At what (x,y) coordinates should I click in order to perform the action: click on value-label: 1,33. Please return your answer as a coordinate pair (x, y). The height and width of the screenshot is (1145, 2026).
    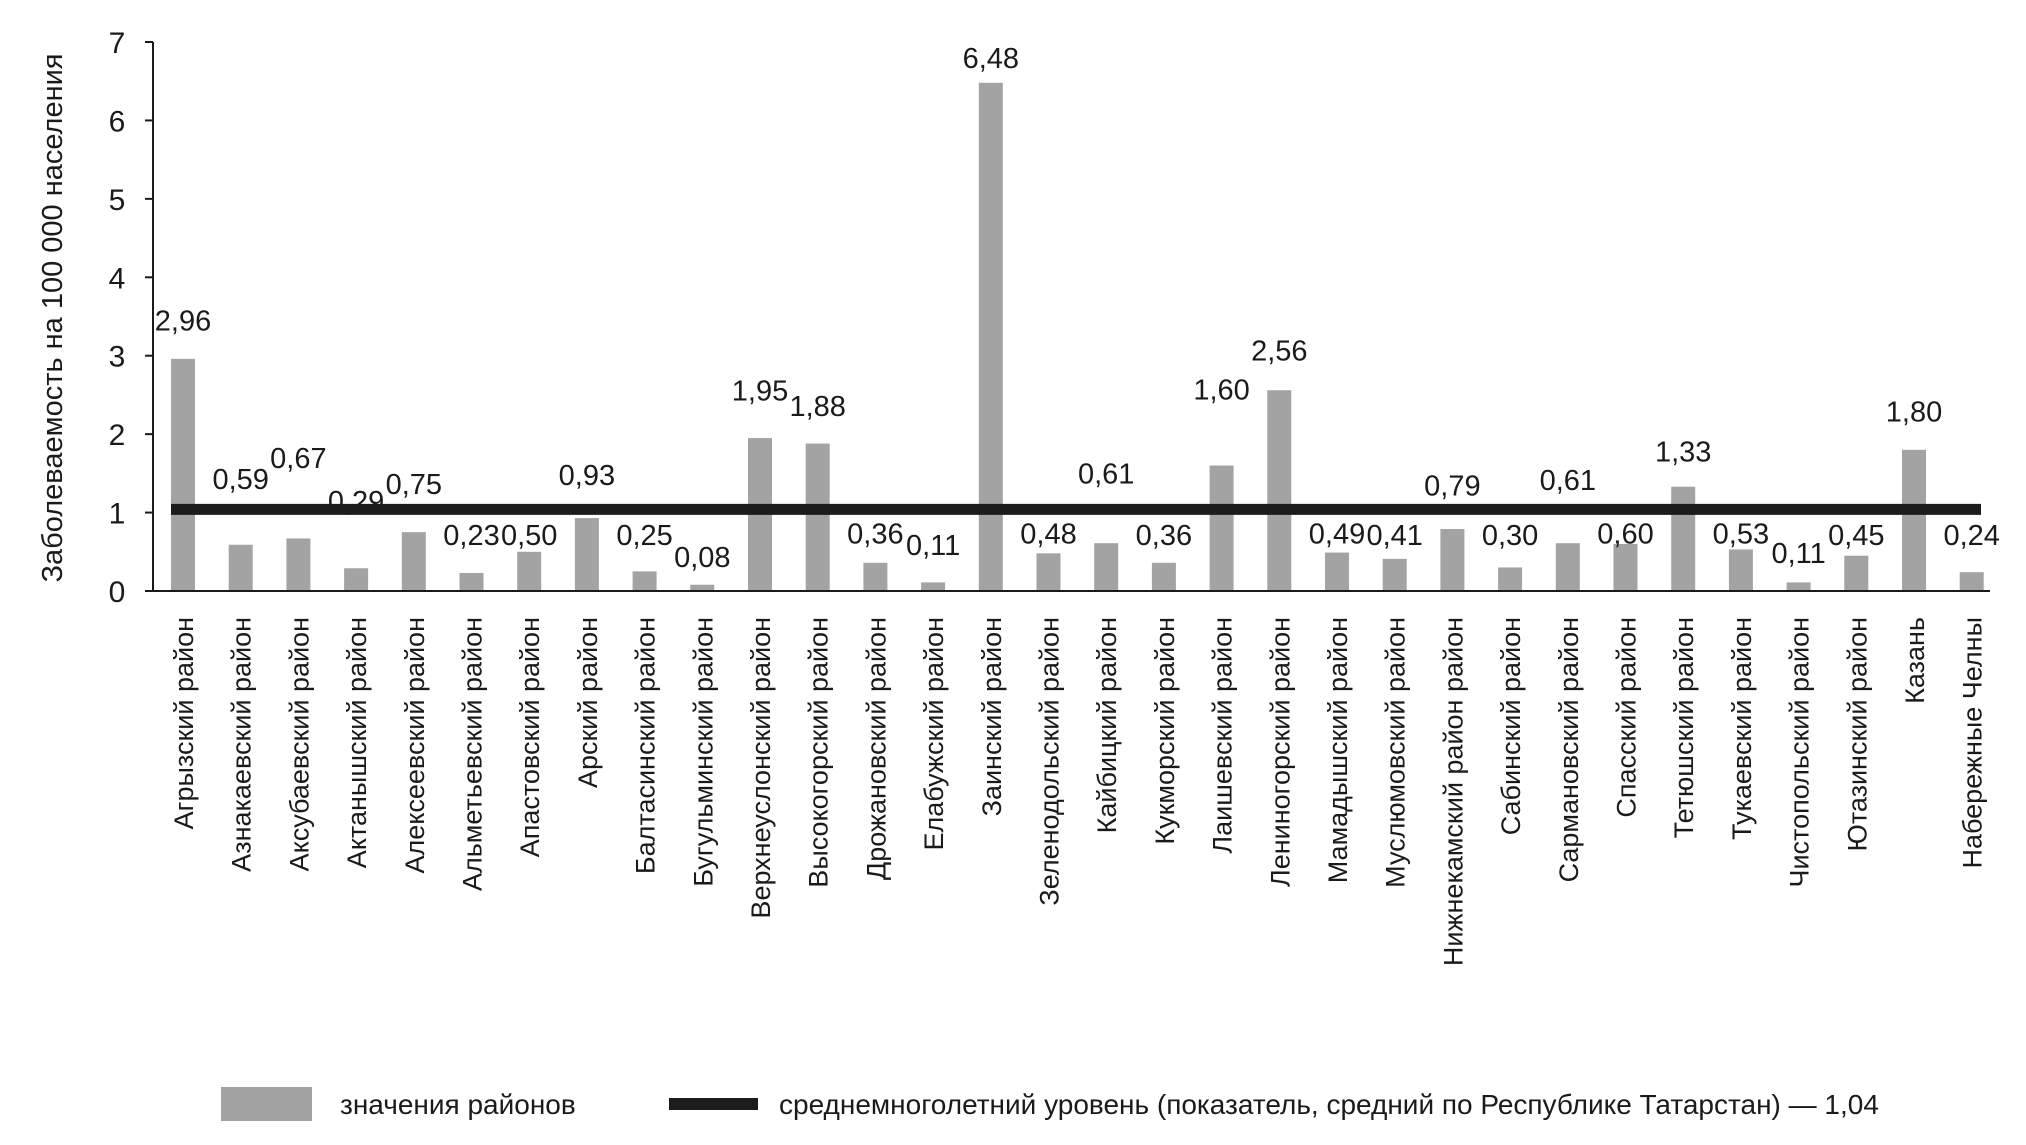
    Looking at the image, I should click on (1683, 453).